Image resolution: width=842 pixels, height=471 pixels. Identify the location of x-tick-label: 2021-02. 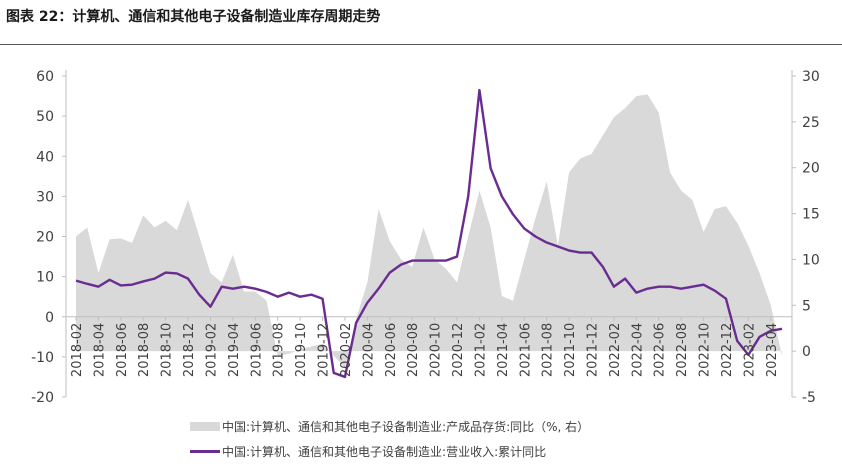
(480, 350).